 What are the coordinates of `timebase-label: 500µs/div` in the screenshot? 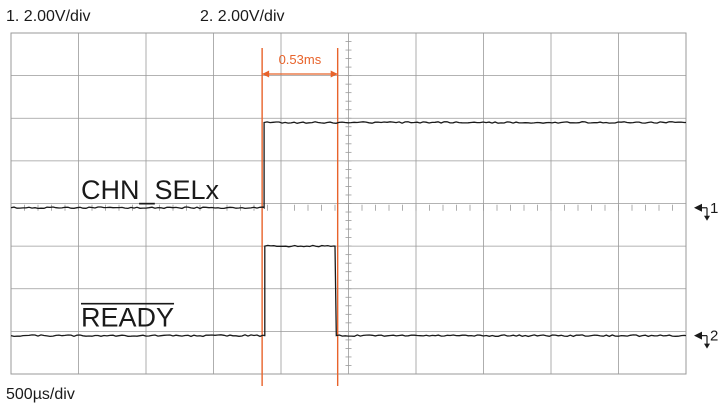 It's located at (40, 394).